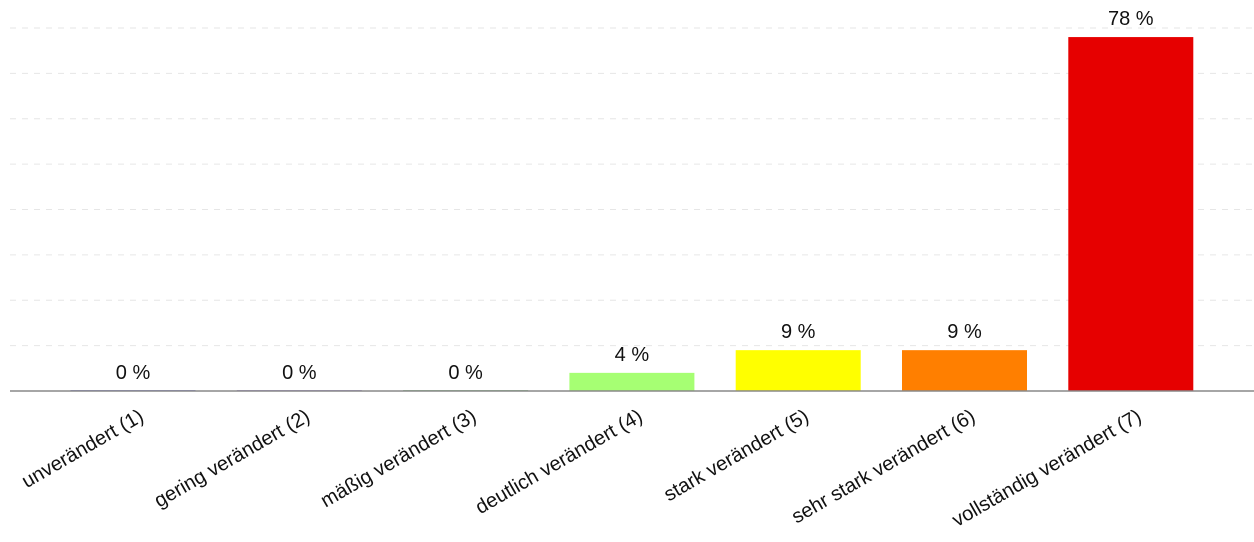  I want to click on category-label: deutlich verändert (4), so click(559, 462).